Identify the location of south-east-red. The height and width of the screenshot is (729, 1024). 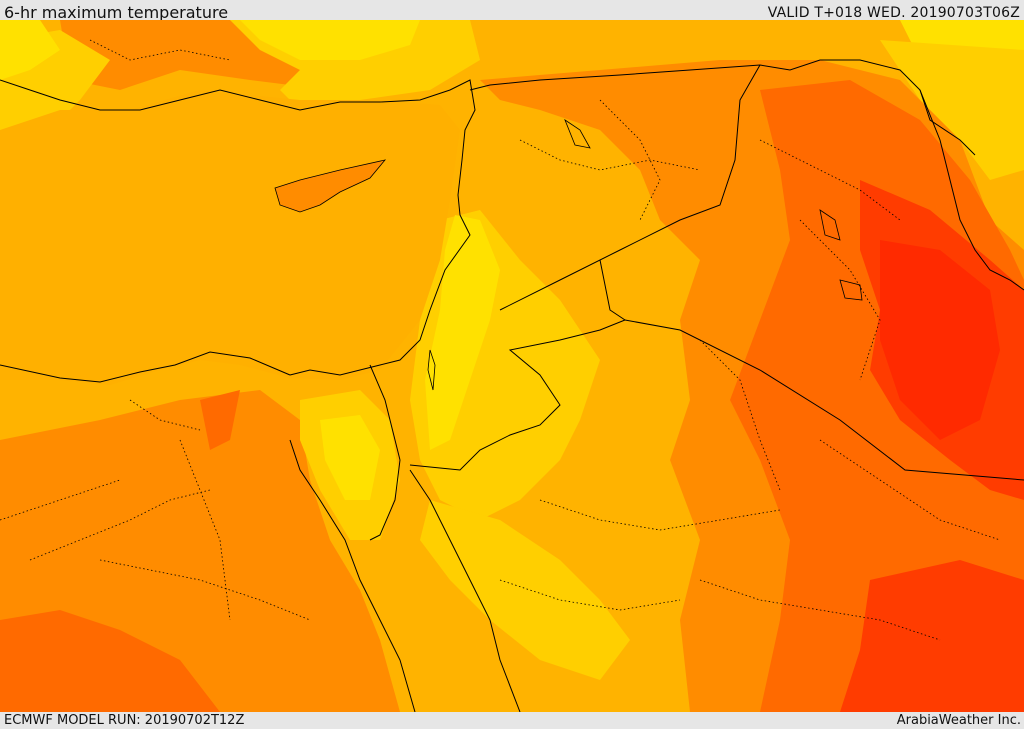
(932, 636).